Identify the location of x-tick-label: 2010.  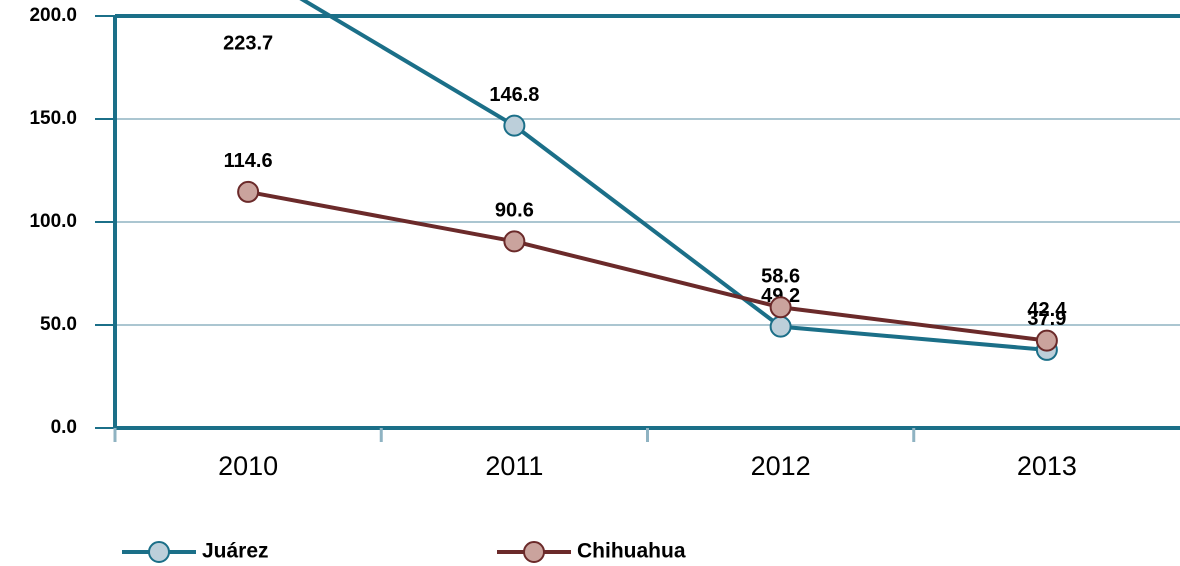
(248, 466).